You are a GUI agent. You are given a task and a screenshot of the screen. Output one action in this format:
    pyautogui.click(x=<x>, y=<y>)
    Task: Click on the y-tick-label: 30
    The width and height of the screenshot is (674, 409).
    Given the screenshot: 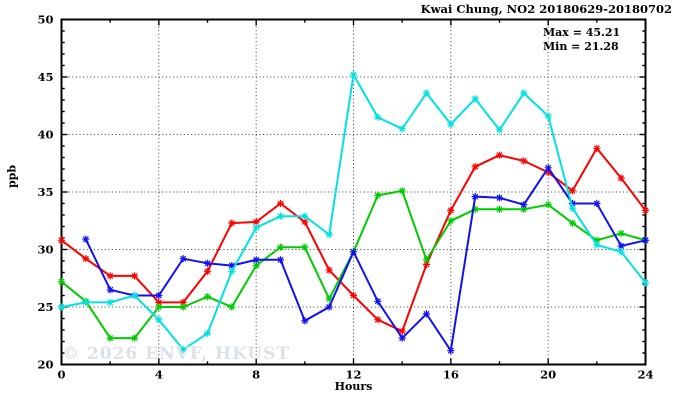 What is the action you would take?
    pyautogui.click(x=45, y=250)
    